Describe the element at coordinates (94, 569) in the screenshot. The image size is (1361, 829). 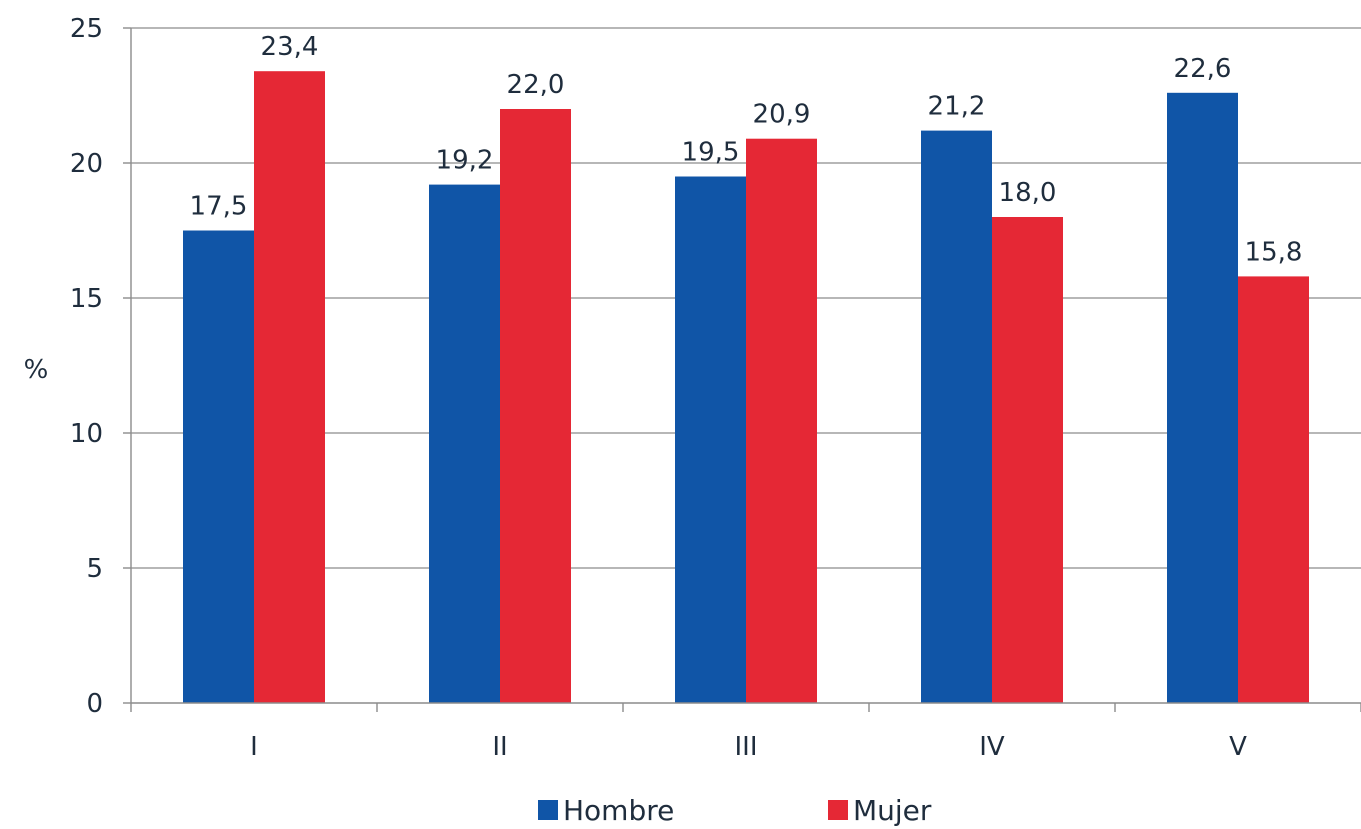
I see `y-tick-label: 5` at that location.